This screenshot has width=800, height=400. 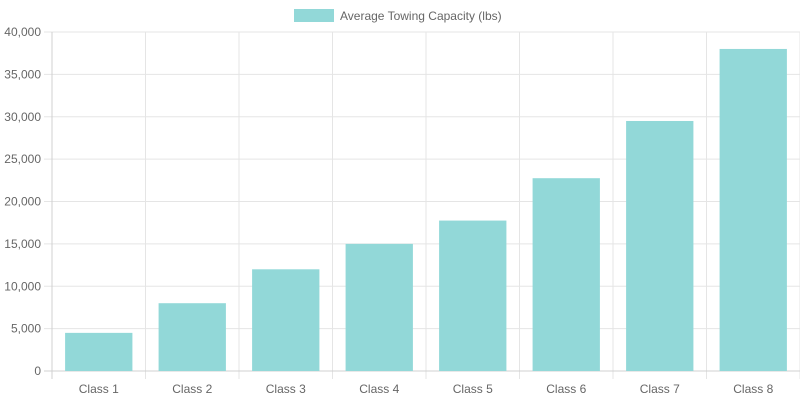 What do you see at coordinates (37, 371) in the screenshot?
I see `y-tick-label: 0` at bounding box center [37, 371].